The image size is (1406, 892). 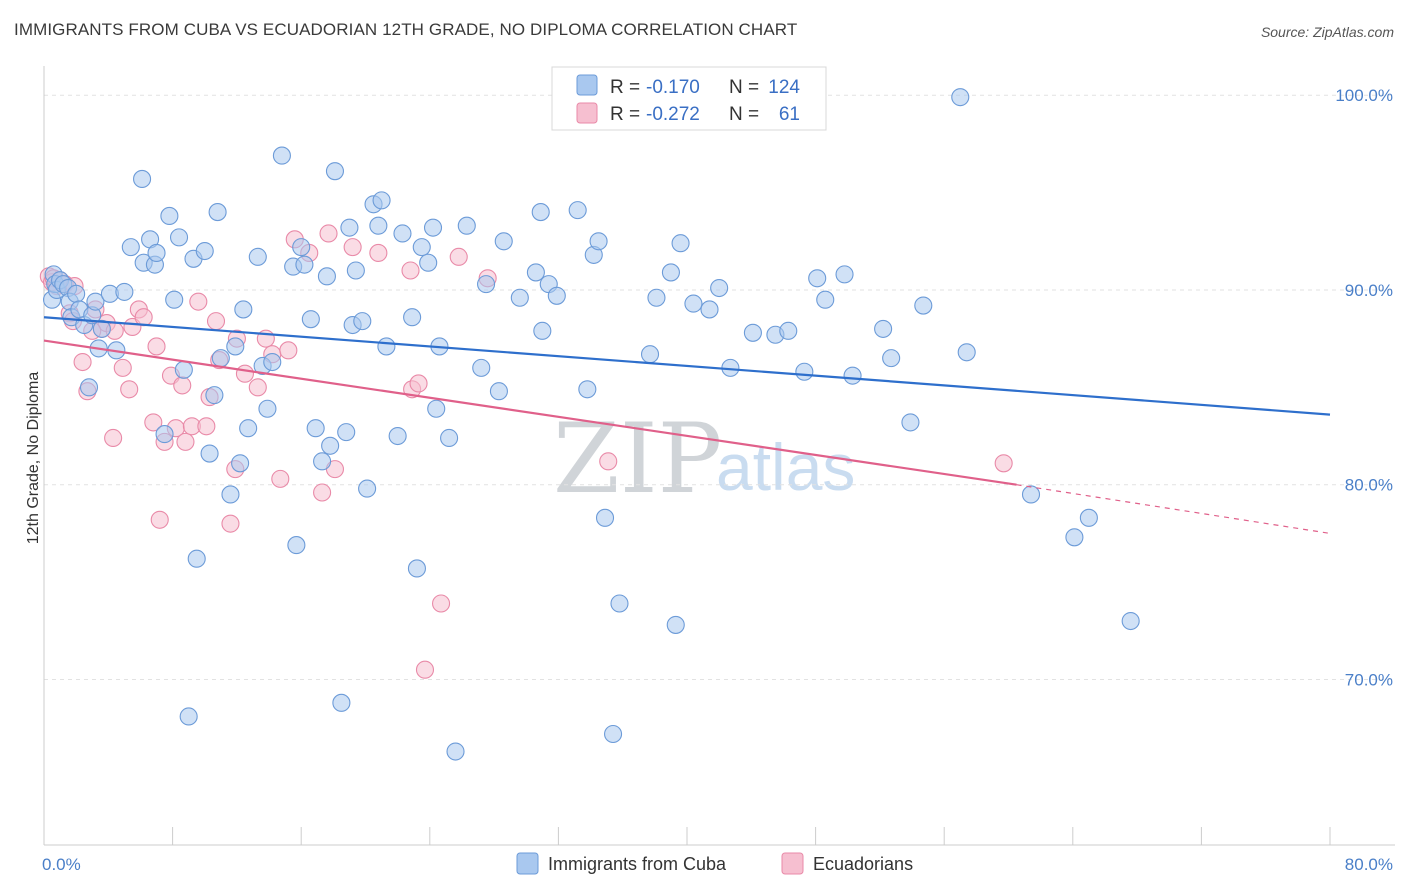 I want to click on bottom-legend: Immigrants from Cuba Ecuadorians, so click(x=714, y=863).